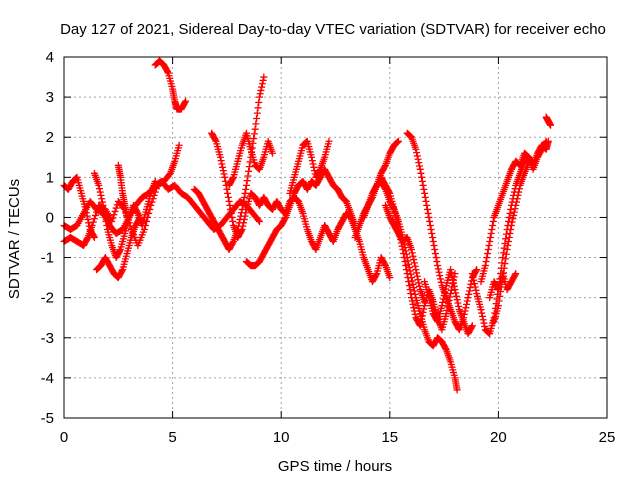 This screenshot has width=640, height=480. I want to click on y-tick-label: -2, so click(47, 298).